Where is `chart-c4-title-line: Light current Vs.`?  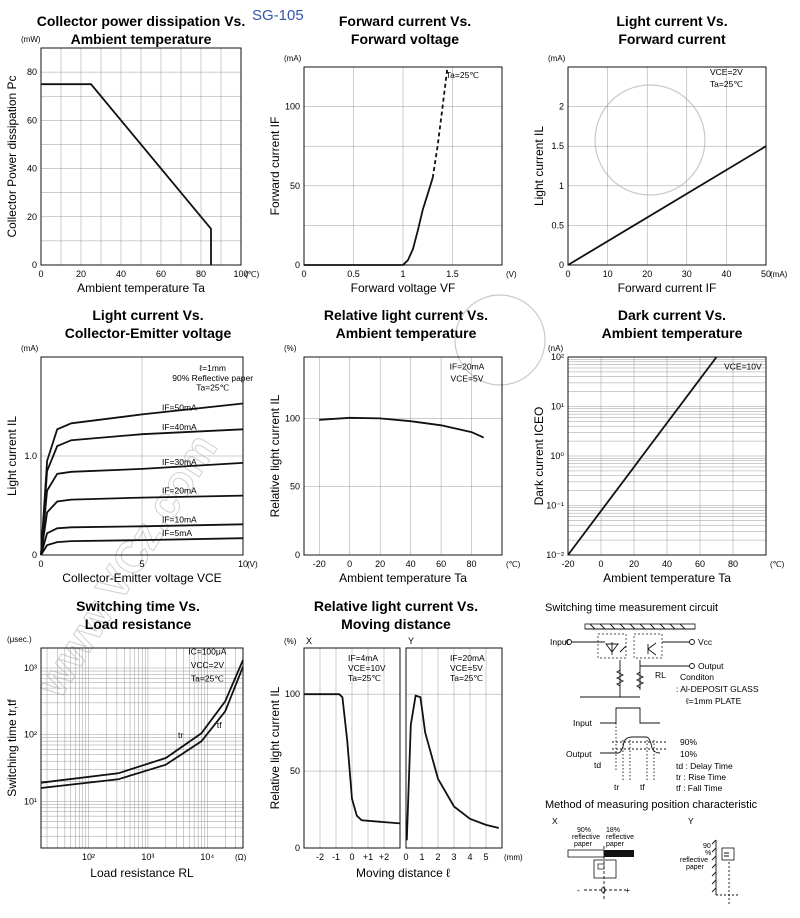 chart-c4-title-line: Light current Vs. is located at coordinates (147, 315).